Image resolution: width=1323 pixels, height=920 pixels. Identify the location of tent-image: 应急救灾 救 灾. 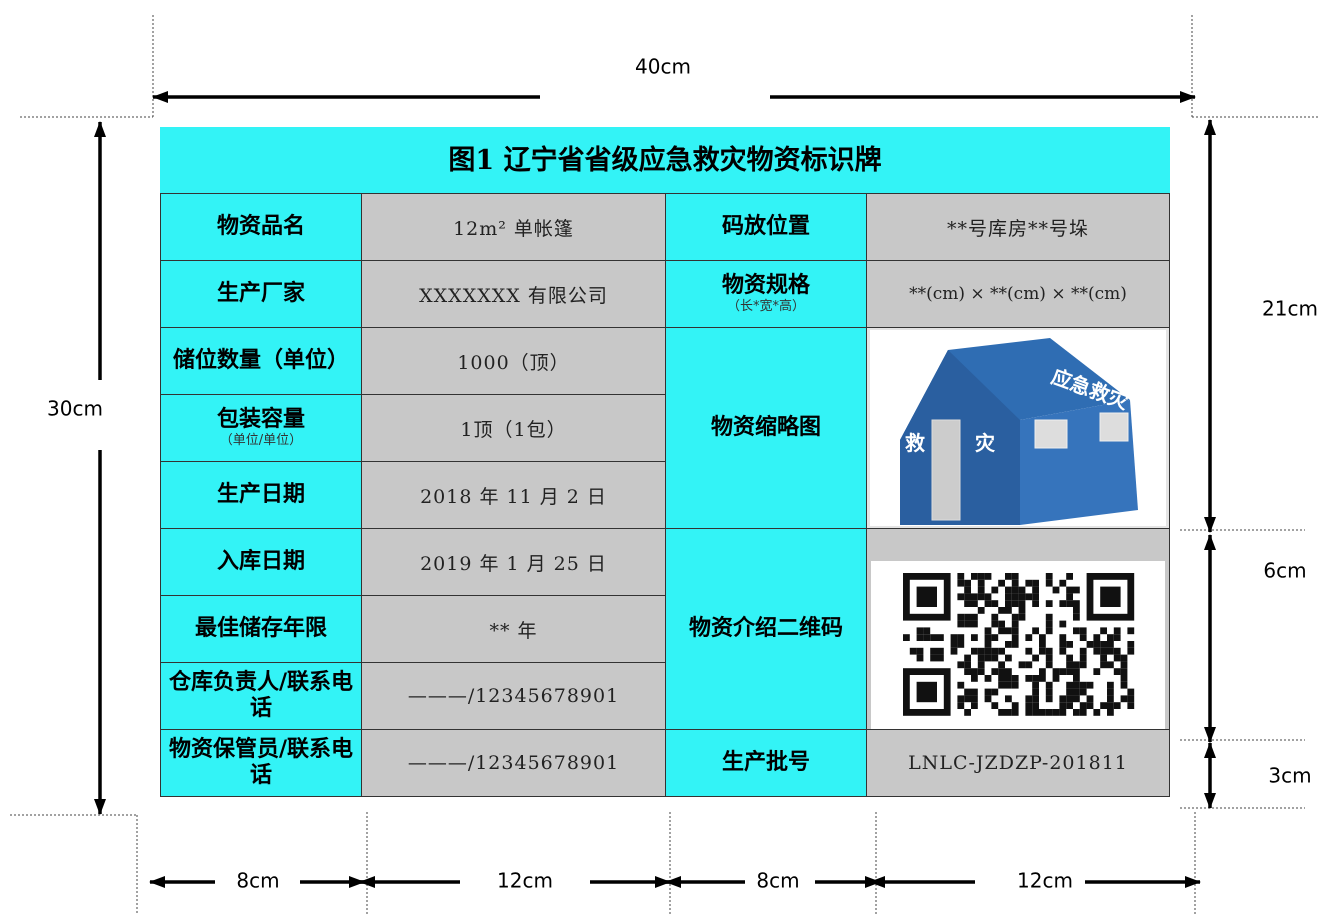
(1018, 428).